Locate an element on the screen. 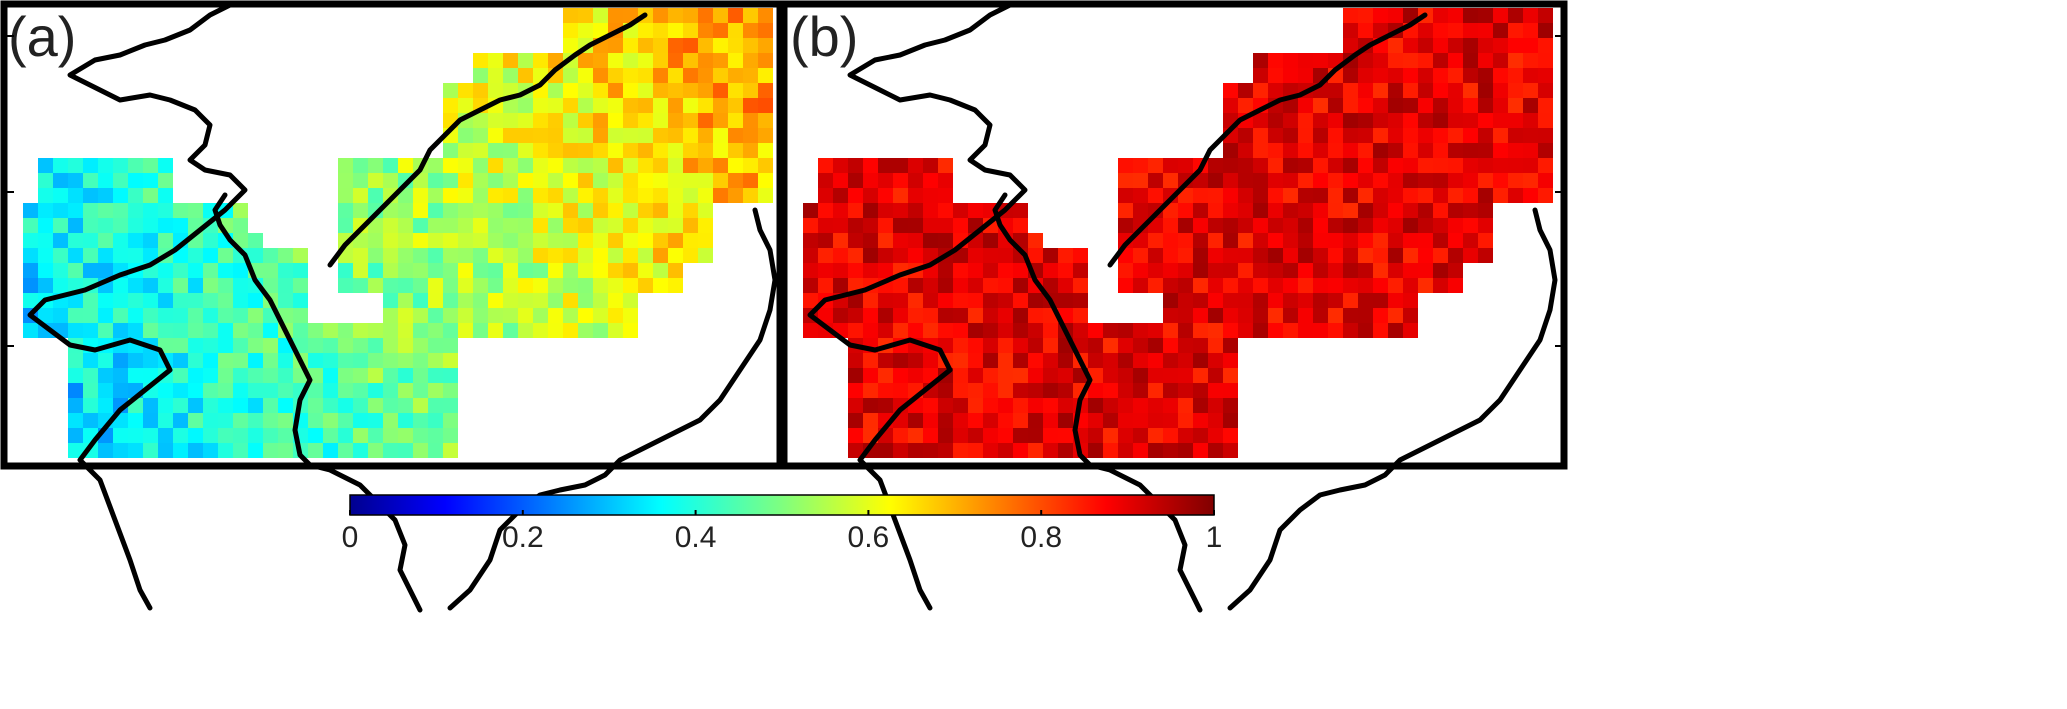 This screenshot has width=2067, height=709. colorbar: 0 0.2 0.4 0.6 0.8 1 is located at coordinates (782, 524).